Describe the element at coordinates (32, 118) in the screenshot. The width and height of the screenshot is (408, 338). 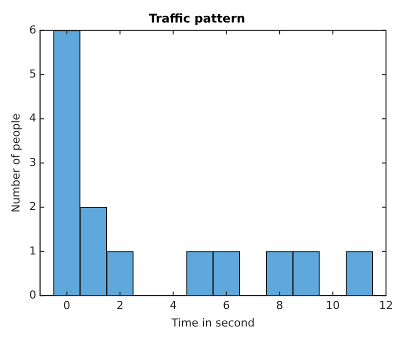
I see `y-tick-label: 4` at that location.